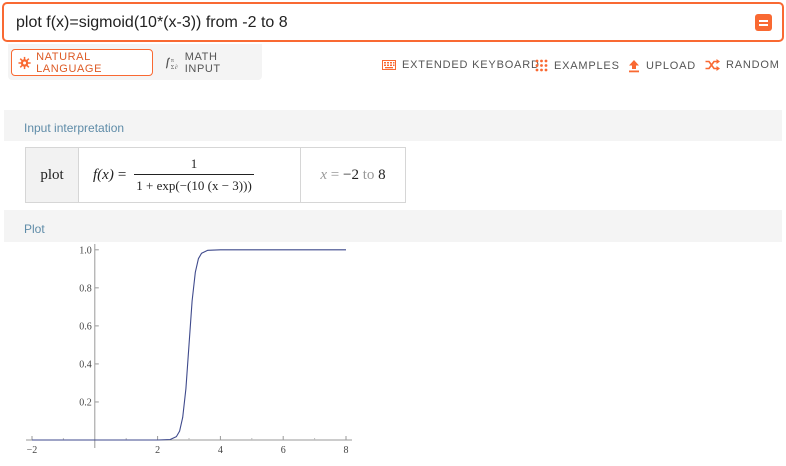 The width and height of the screenshot is (786, 466). What do you see at coordinates (69, 62) in the screenshot?
I see `tab-natural-language-label: NATURAL LANGUAGE` at bounding box center [69, 62].